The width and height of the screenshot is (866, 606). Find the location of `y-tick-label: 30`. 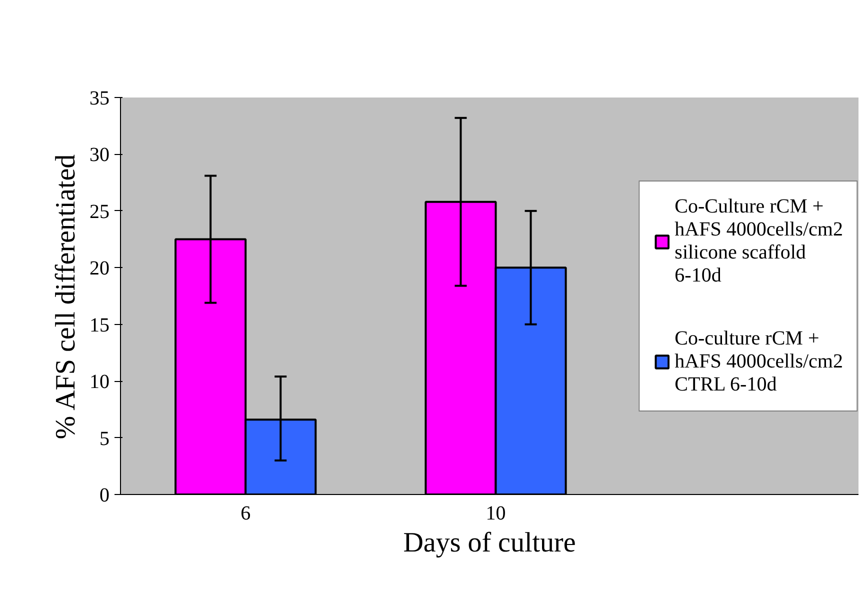

y-tick-label: 30 is located at coordinates (100, 155).